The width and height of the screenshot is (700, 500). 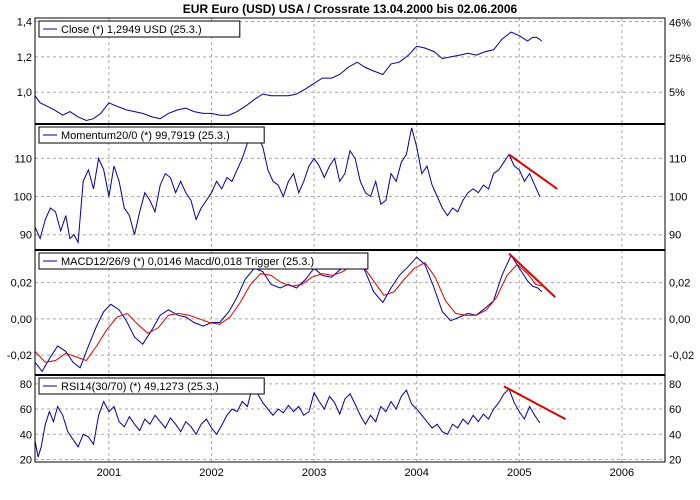 I want to click on x-tick-label: 2003, so click(x=314, y=473).